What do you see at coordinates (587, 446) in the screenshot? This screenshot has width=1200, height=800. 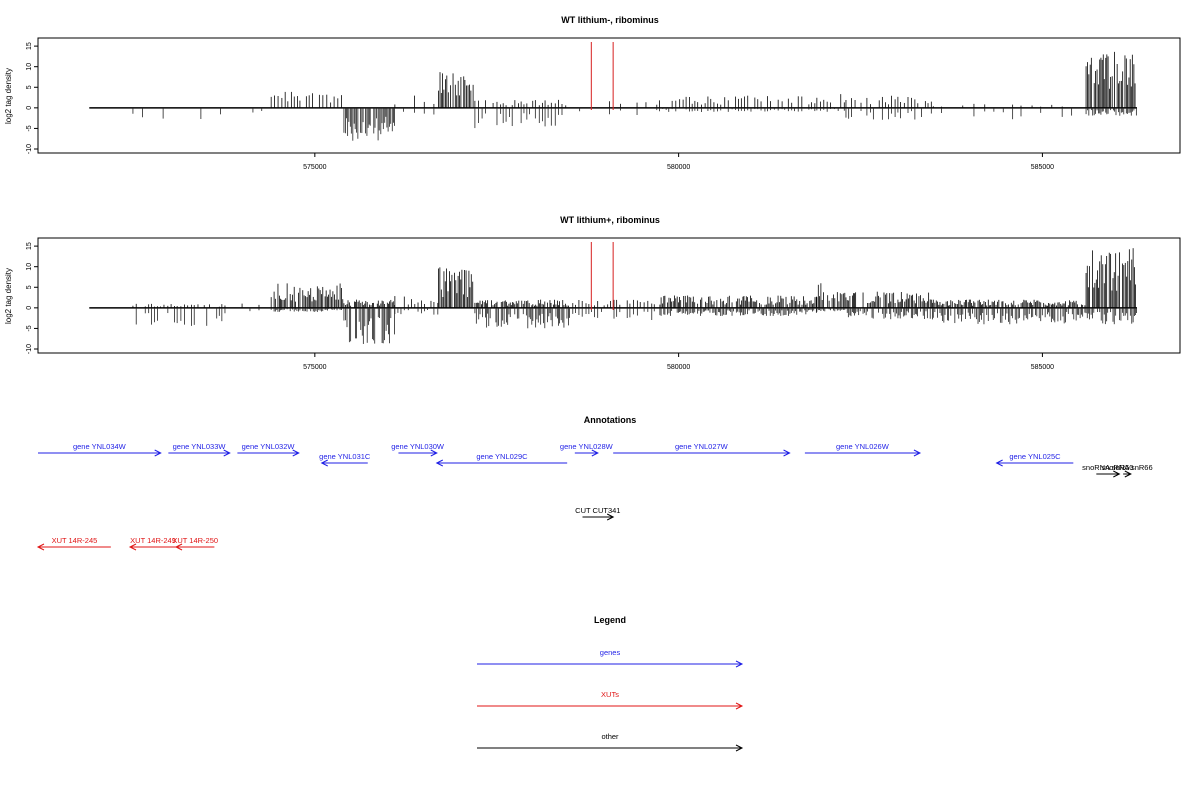 I see `feature-label: gene YNL028W` at bounding box center [587, 446].